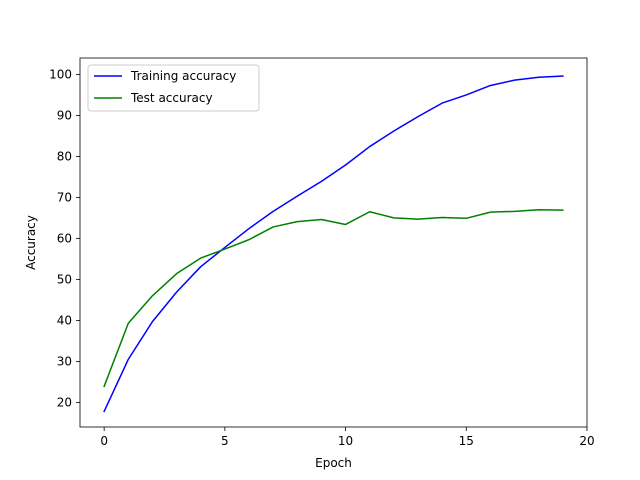 The height and width of the screenshot is (480, 640). Describe the element at coordinates (183, 76) in the screenshot. I see `legend-label-training-accuracy: Training accuracy` at that location.